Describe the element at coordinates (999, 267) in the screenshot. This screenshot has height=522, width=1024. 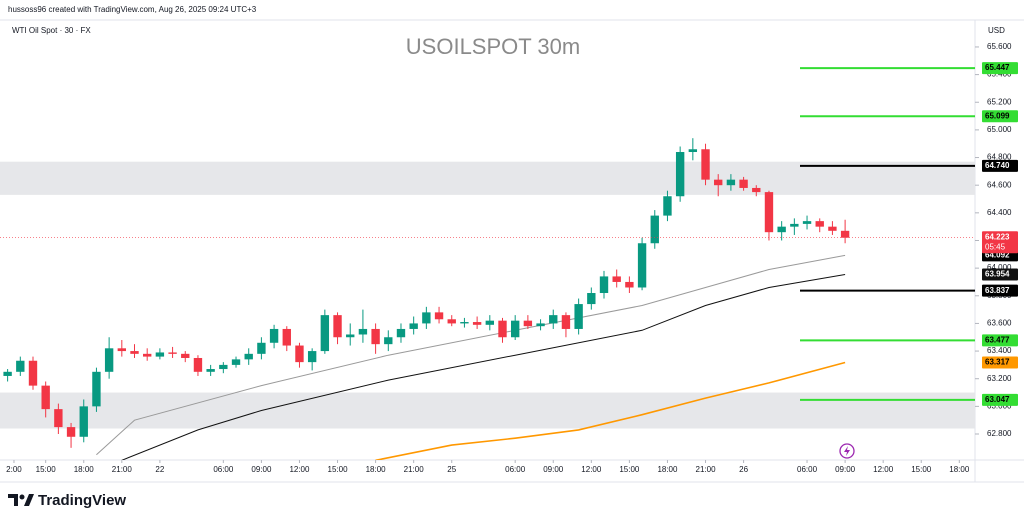
I see `y-tick-label: 64.000` at that location.